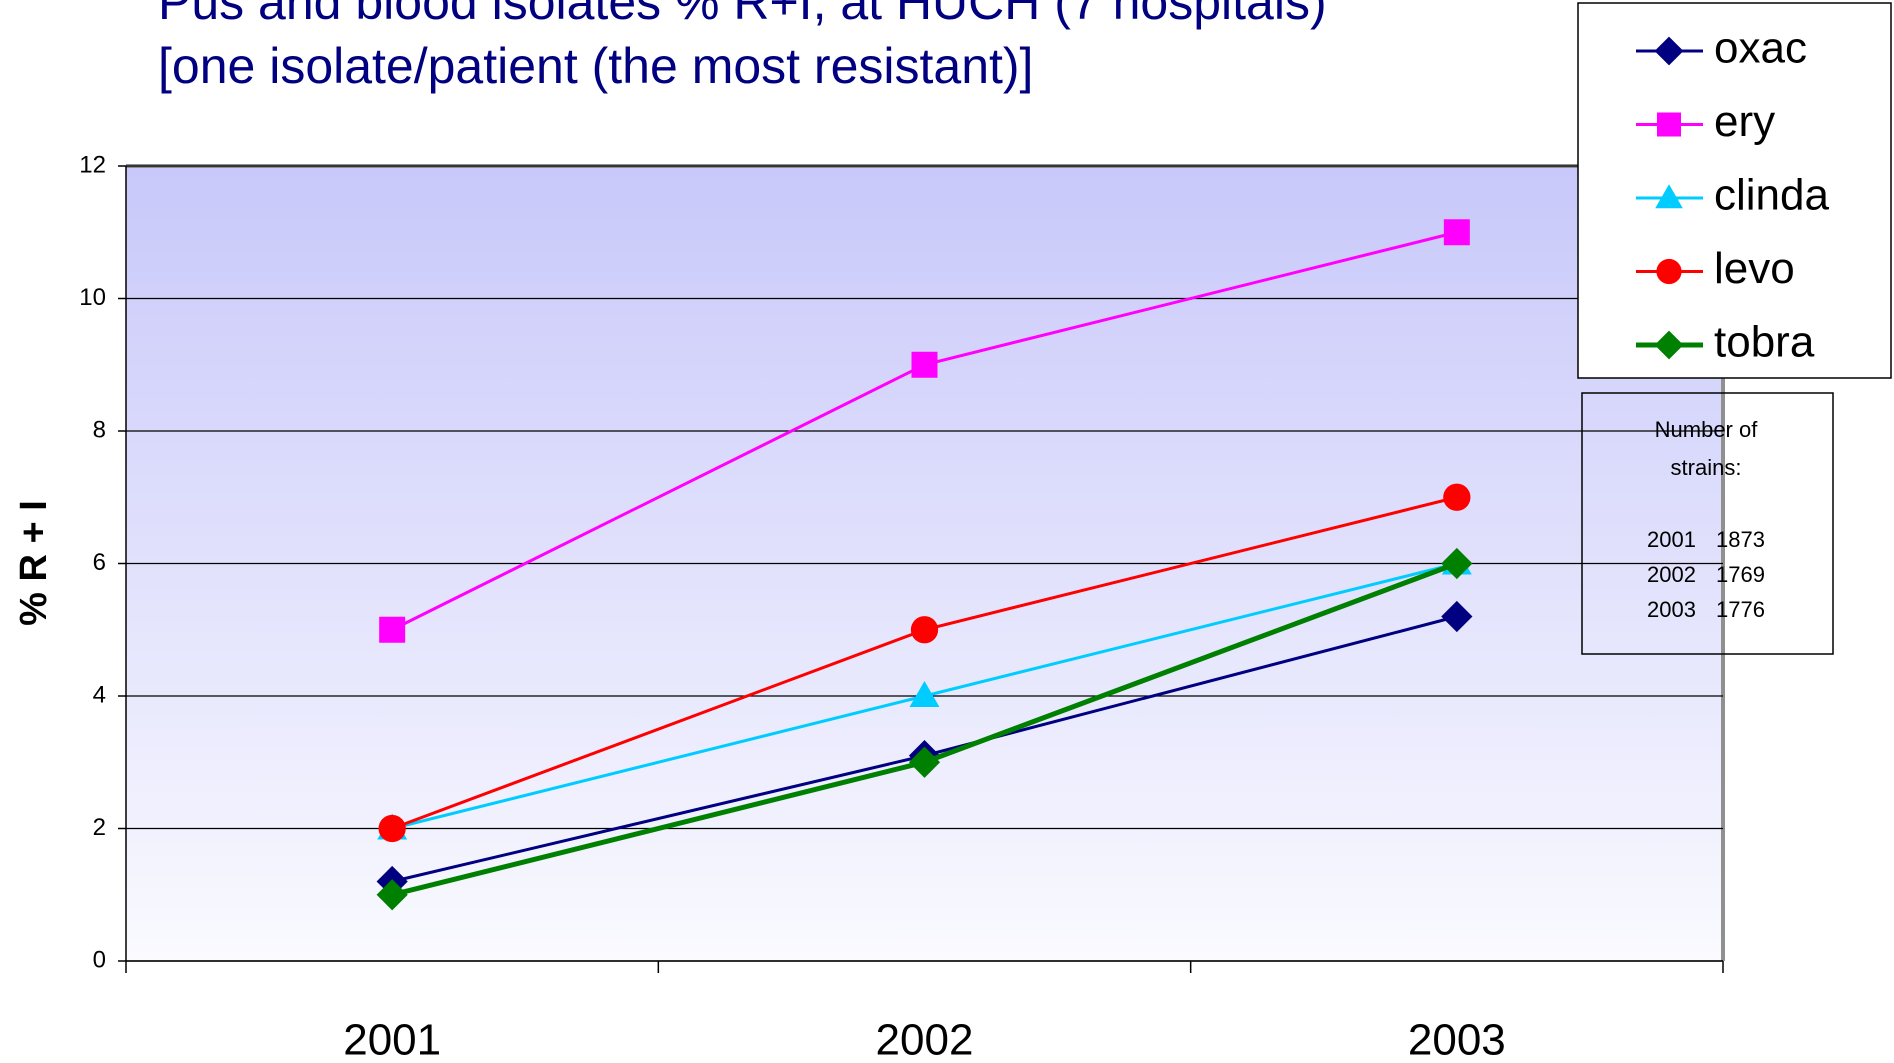  I want to click on legend-label: tobra, so click(1764, 342).